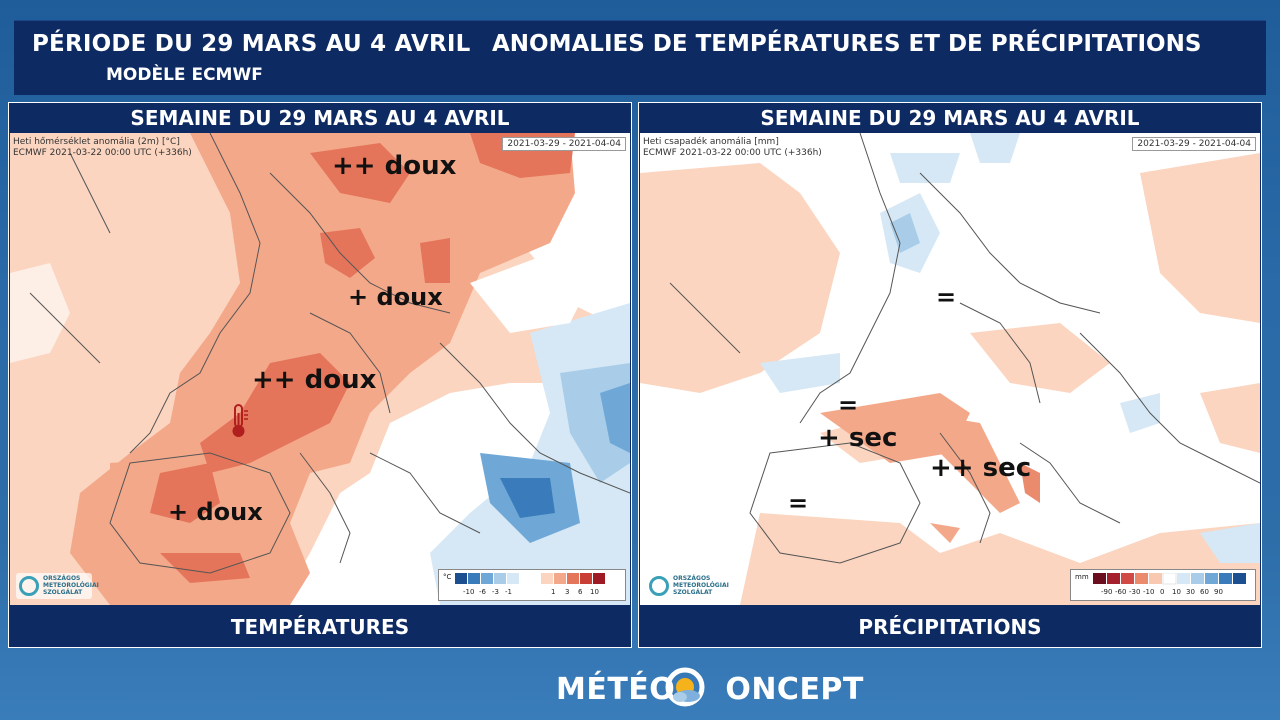  Describe the element at coordinates (251, 44) in the screenshot. I see `period-title: PÉRIODE DU 29 MARS AU 4 AVRIL` at that location.